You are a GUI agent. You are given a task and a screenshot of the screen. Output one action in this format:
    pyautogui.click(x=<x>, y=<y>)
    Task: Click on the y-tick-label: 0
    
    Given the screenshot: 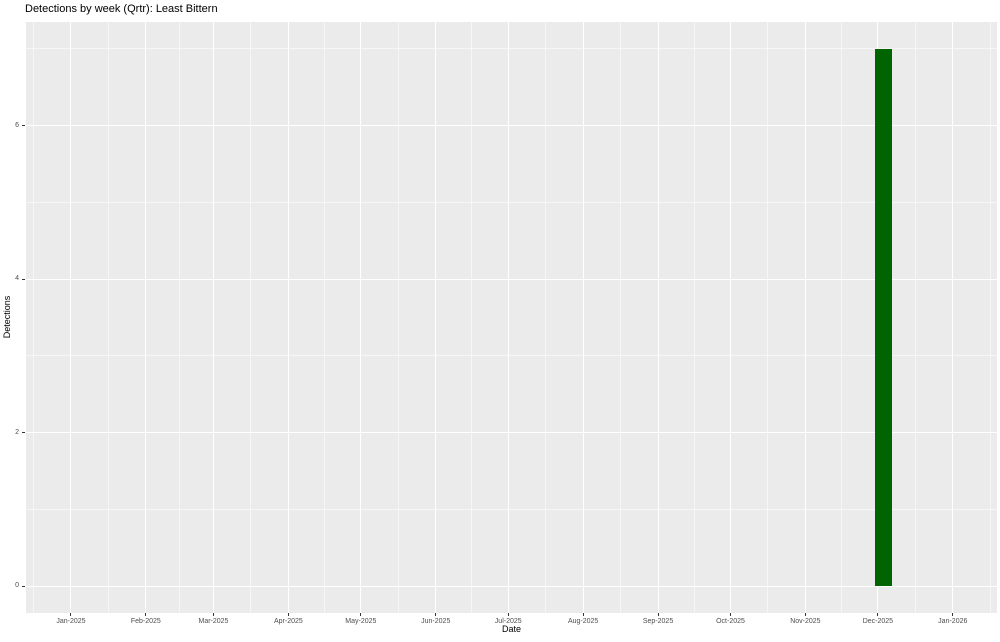 What is the action you would take?
    pyautogui.click(x=17, y=586)
    